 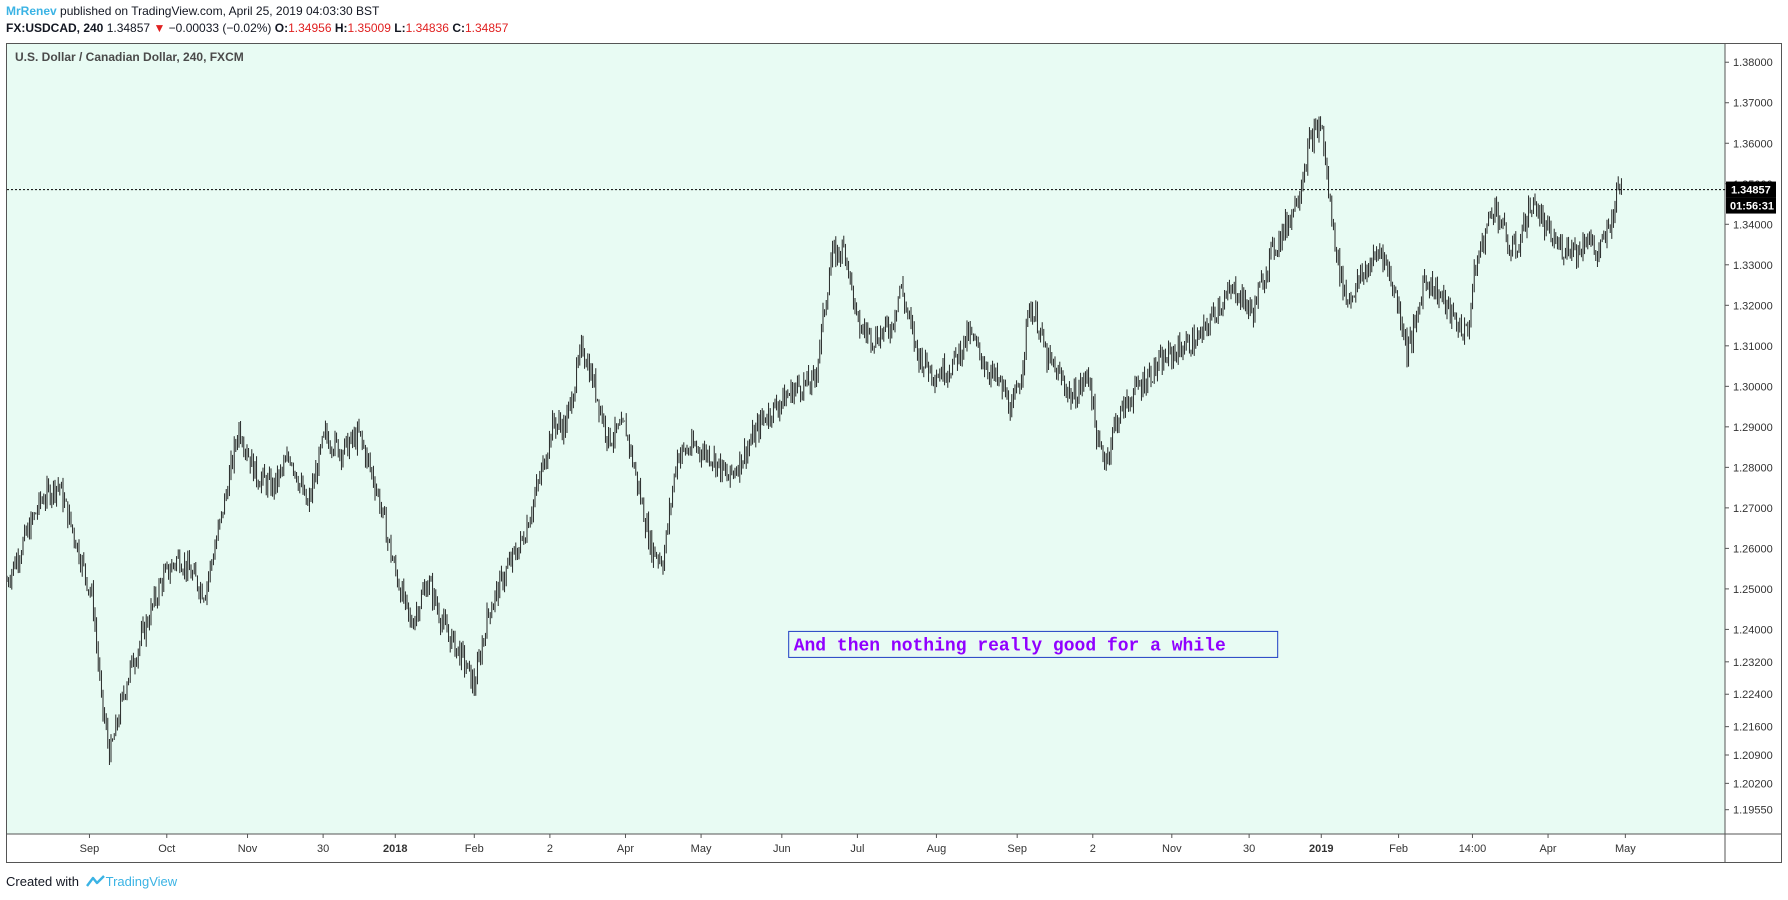 What do you see at coordinates (1752, 207) in the screenshot?
I see `countdown-label: 01:56:31` at bounding box center [1752, 207].